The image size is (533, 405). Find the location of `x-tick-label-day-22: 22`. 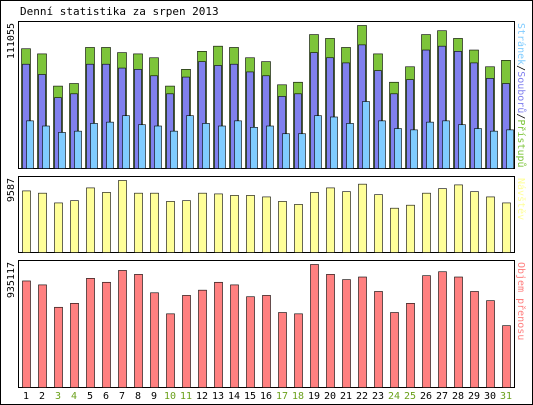

x-tick-label-day-22: 22 is located at coordinates (362, 396).